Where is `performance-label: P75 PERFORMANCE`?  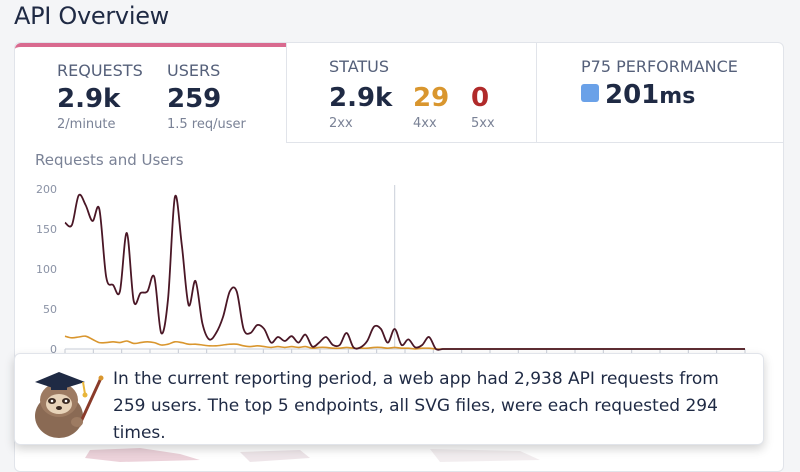 performance-label: P75 PERFORMANCE is located at coordinates (659, 66).